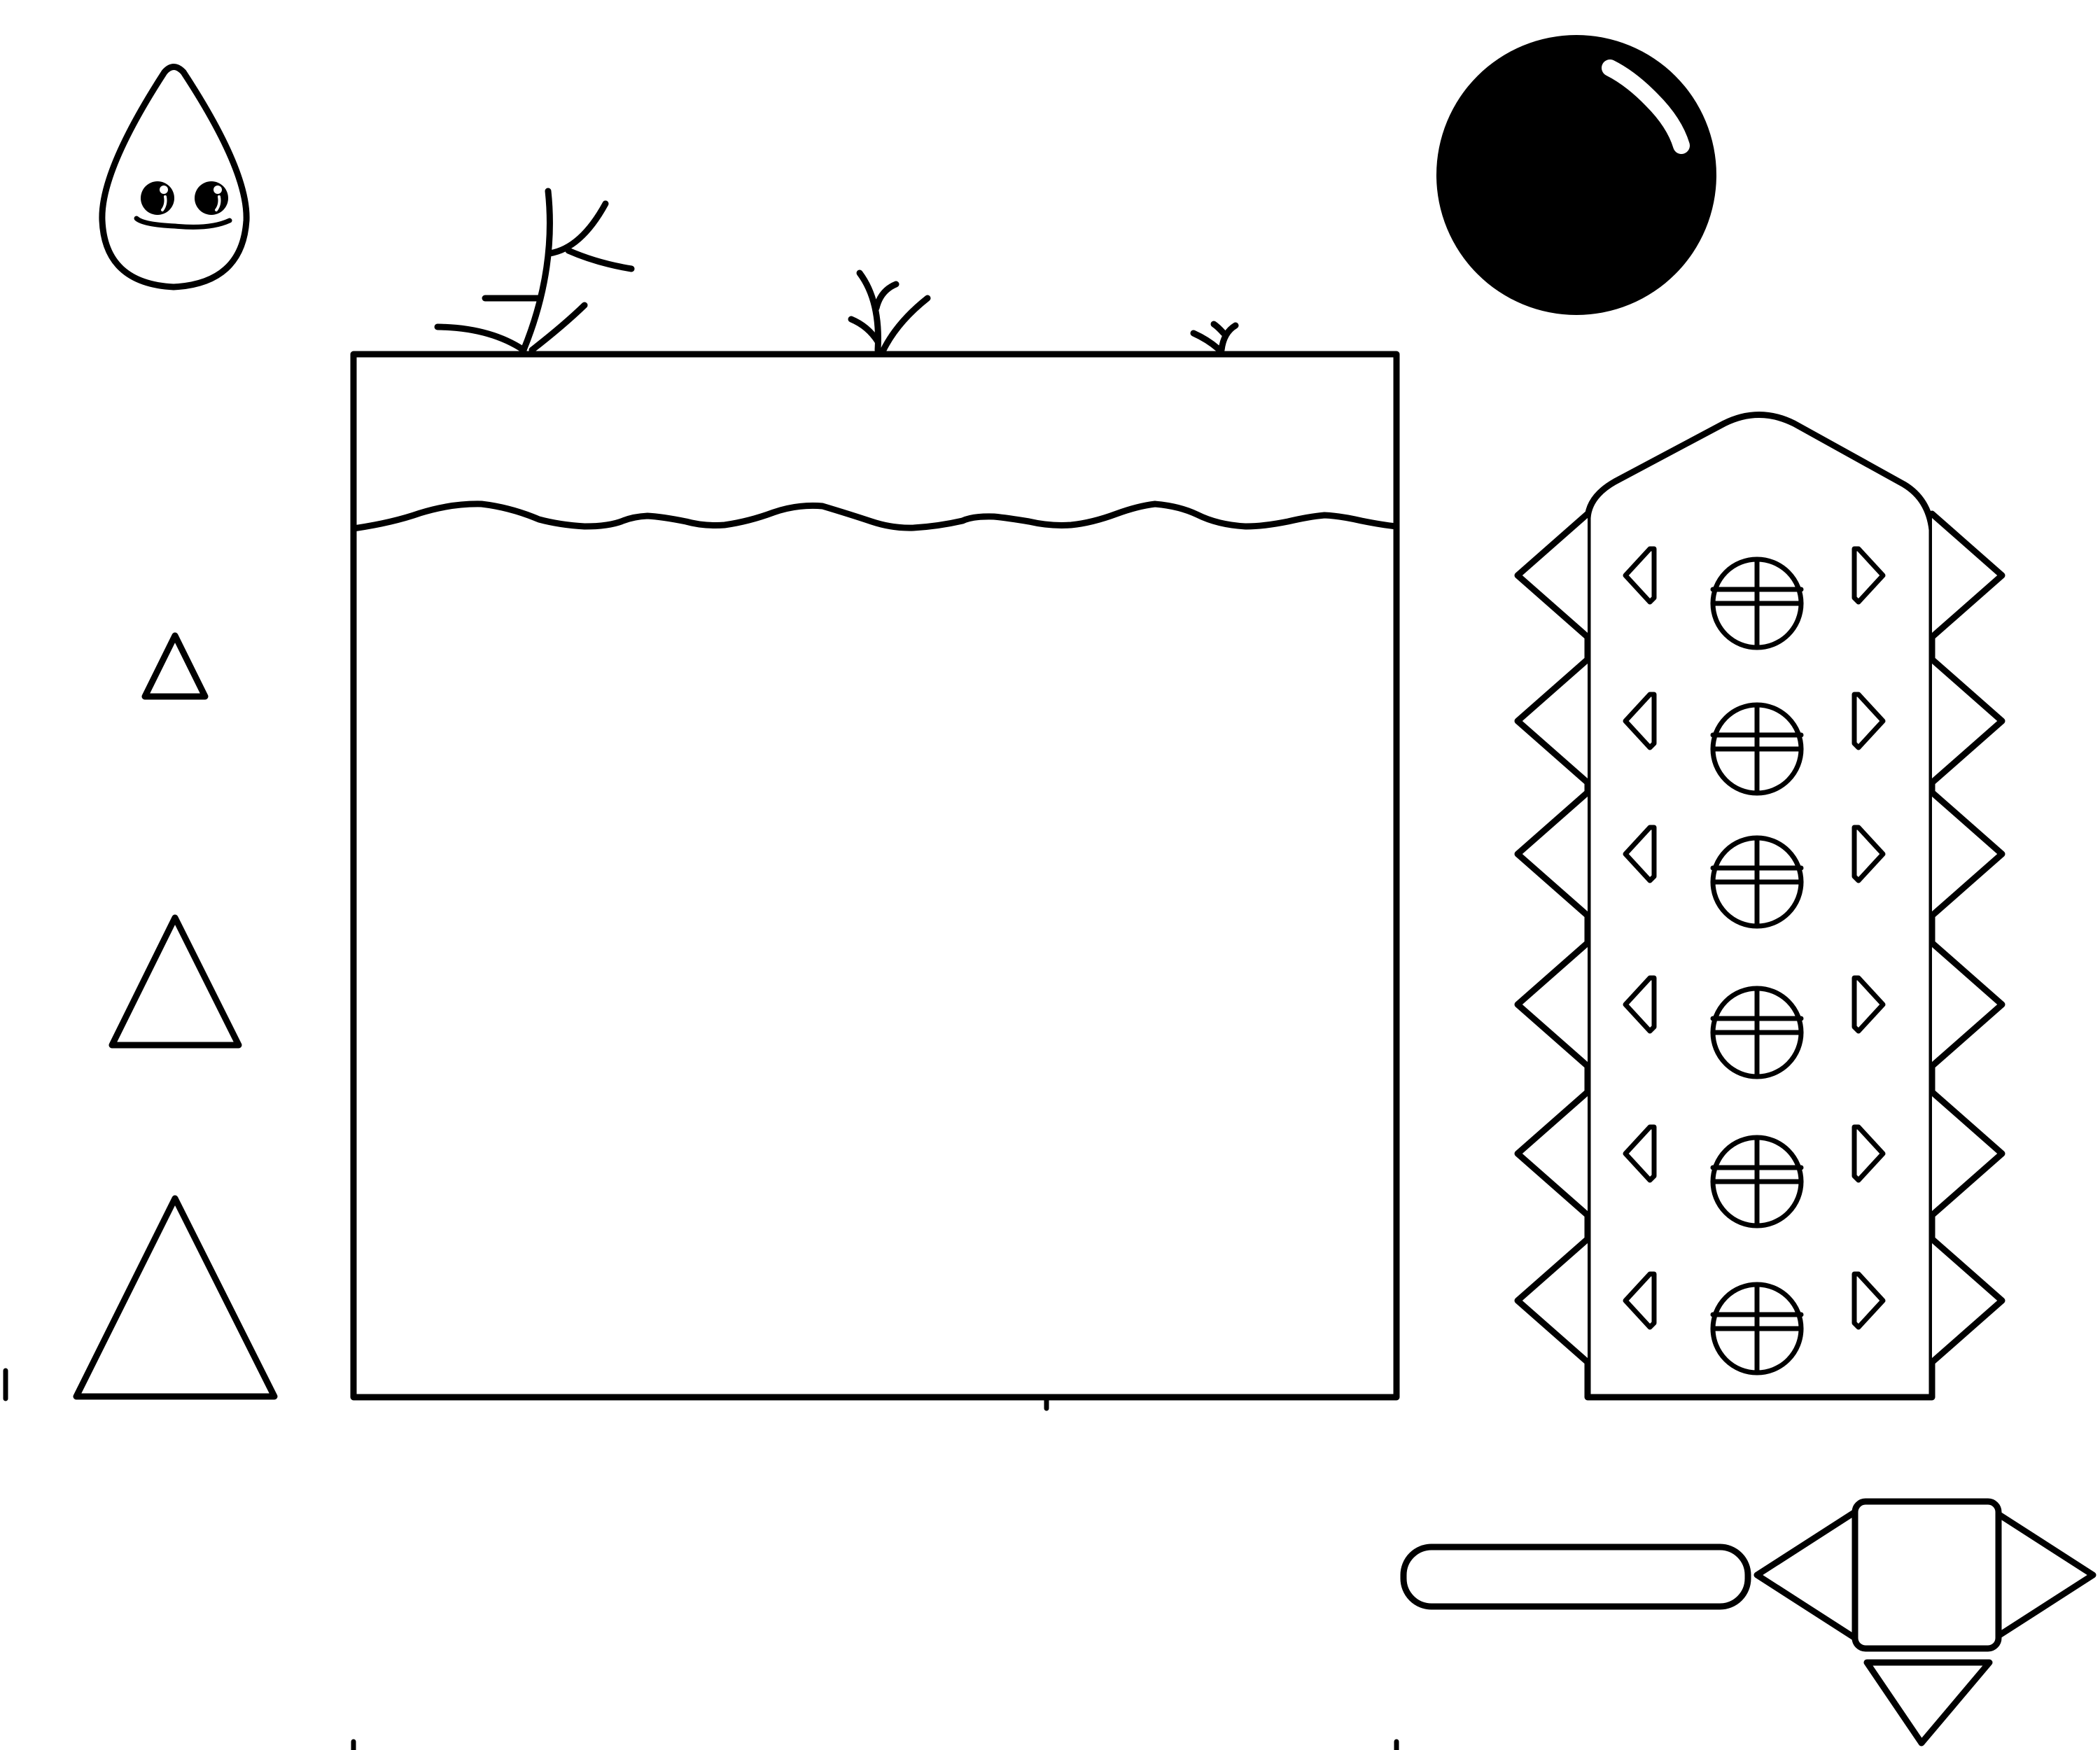 Image resolution: width=2100 pixels, height=1750 pixels. What do you see at coordinates (1925, 1622) in the screenshot?
I see `arrow-cross-block` at bounding box center [1925, 1622].